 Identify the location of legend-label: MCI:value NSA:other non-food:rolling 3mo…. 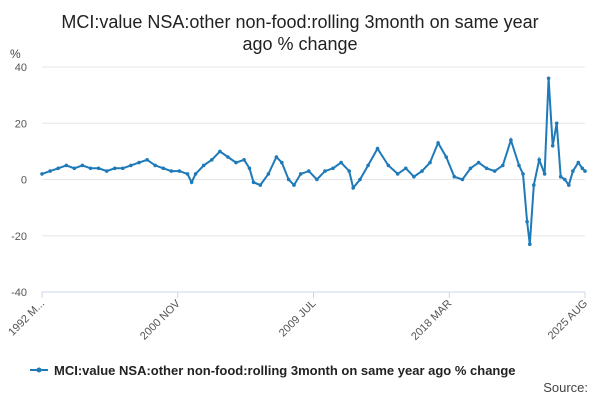
(285, 370).